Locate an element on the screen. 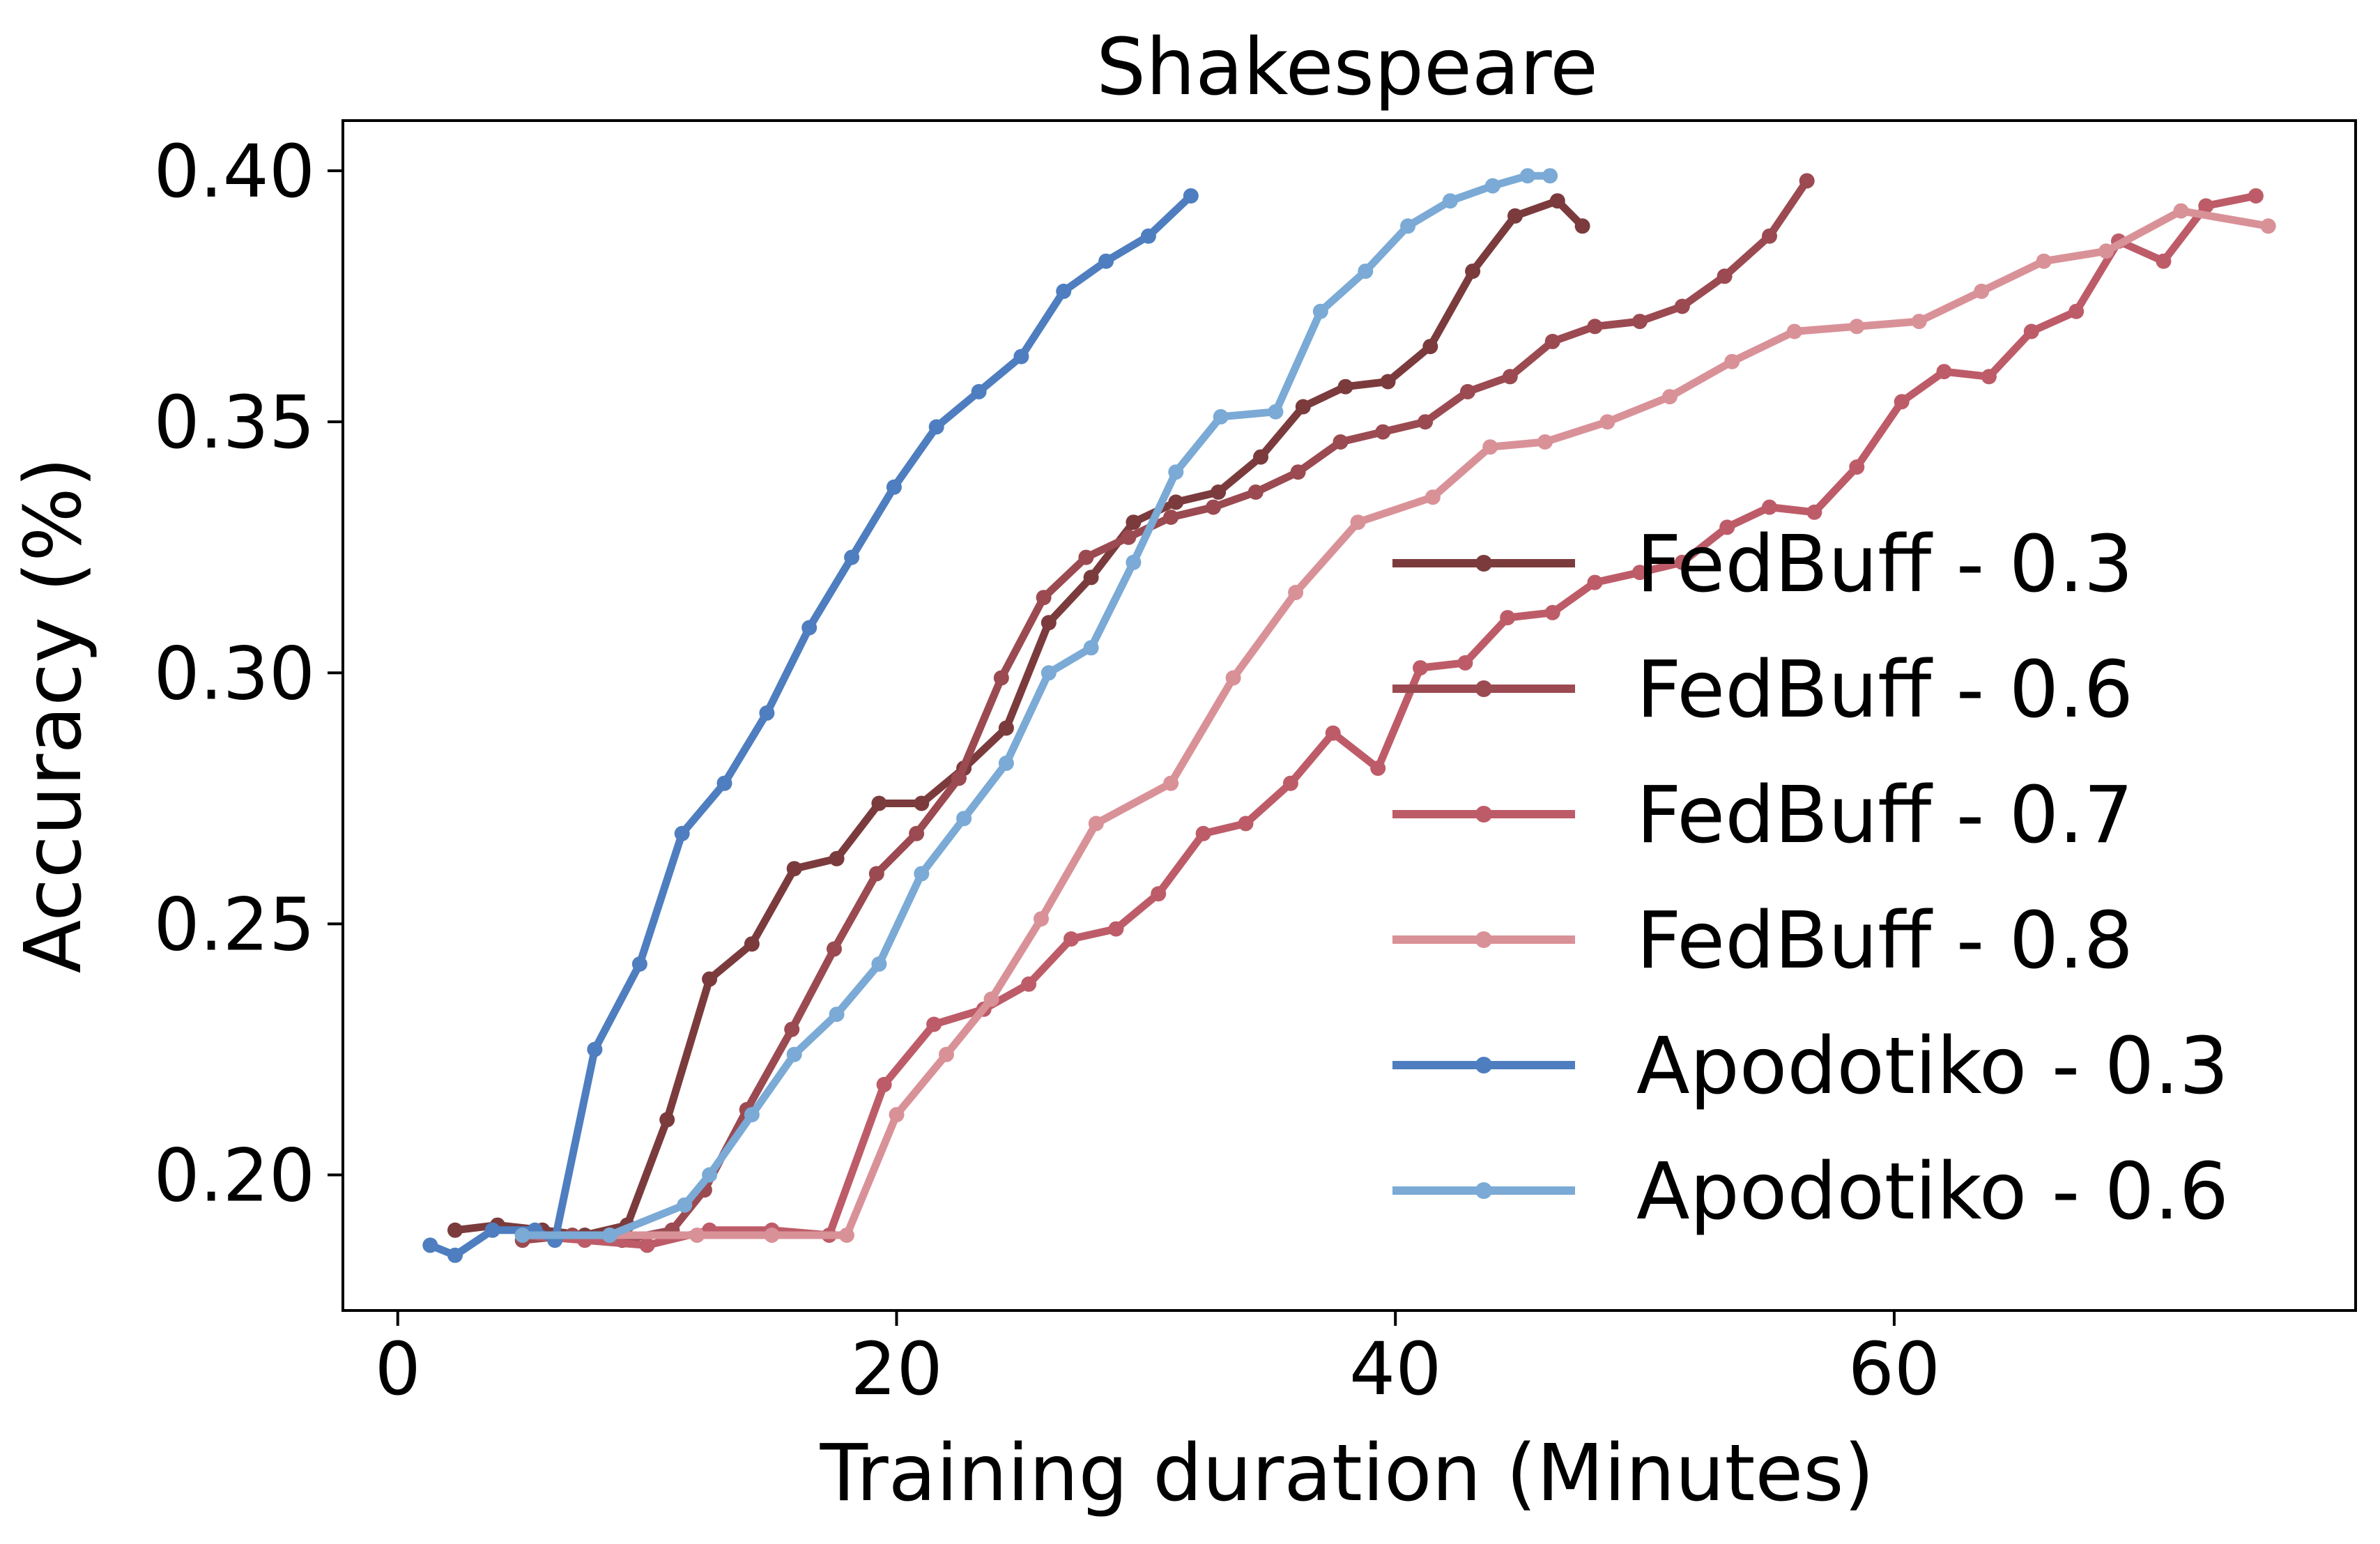 The width and height of the screenshot is (2380, 1544). y-tick-label: 0.30 is located at coordinates (234, 673).